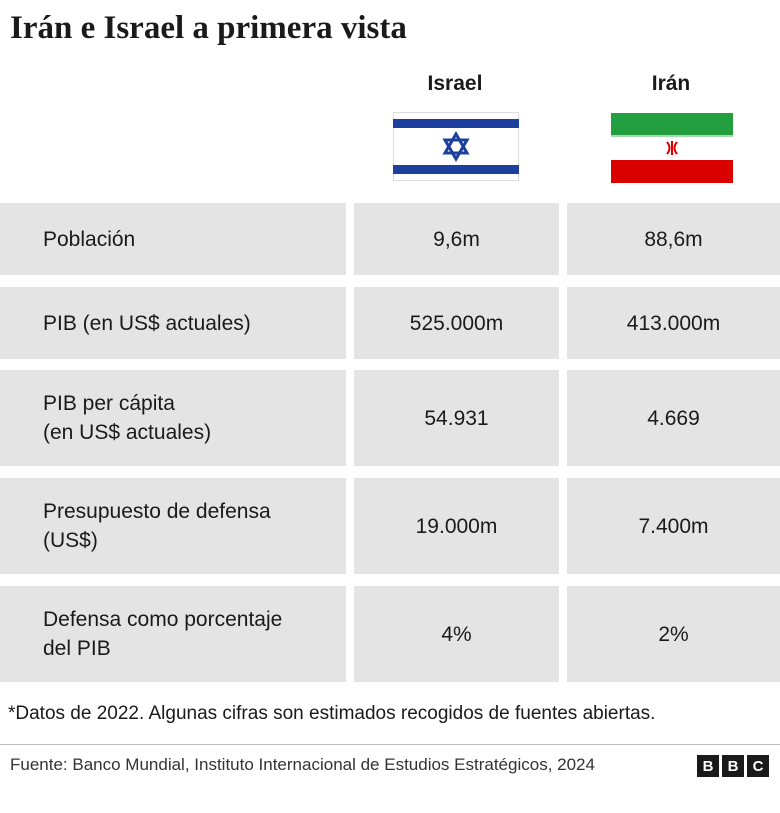 Image resolution: width=780 pixels, height=813 pixels. I want to click on cell-value: 413.000m, so click(673, 323).